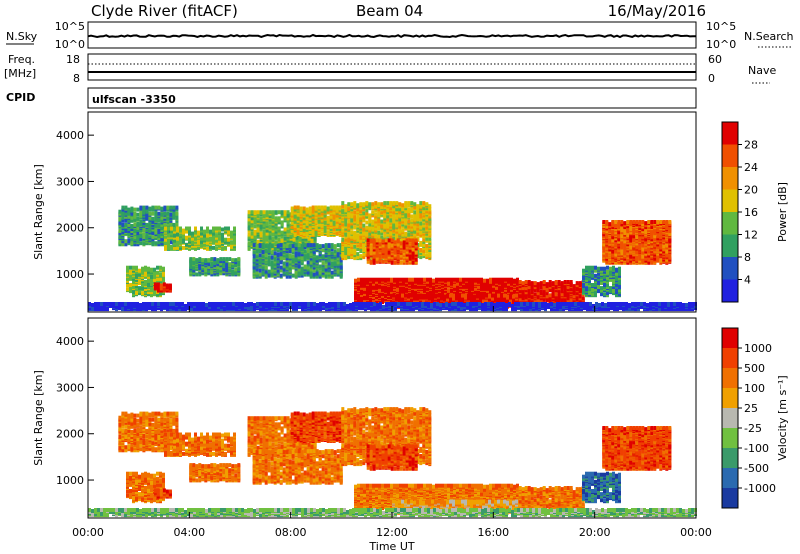 The width and height of the screenshot is (800, 554). Describe the element at coordinates (391, 546) in the screenshot. I see `time-axis-label: Time UT` at that location.